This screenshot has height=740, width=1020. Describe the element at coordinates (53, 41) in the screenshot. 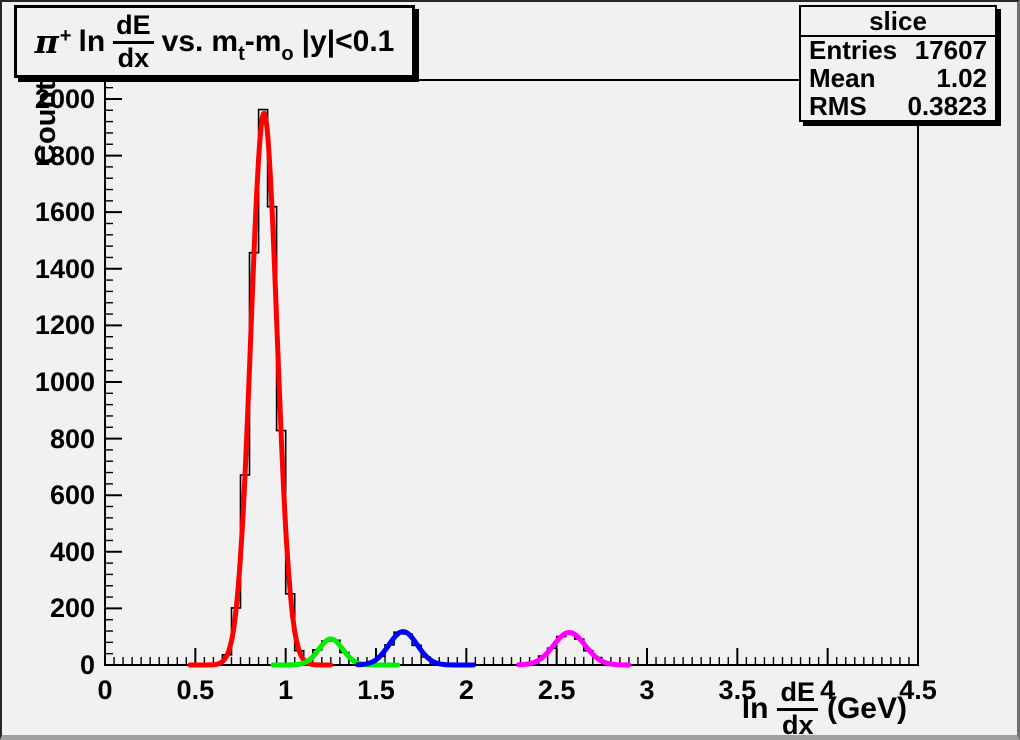

I see `pi-symbol: π+` at that location.